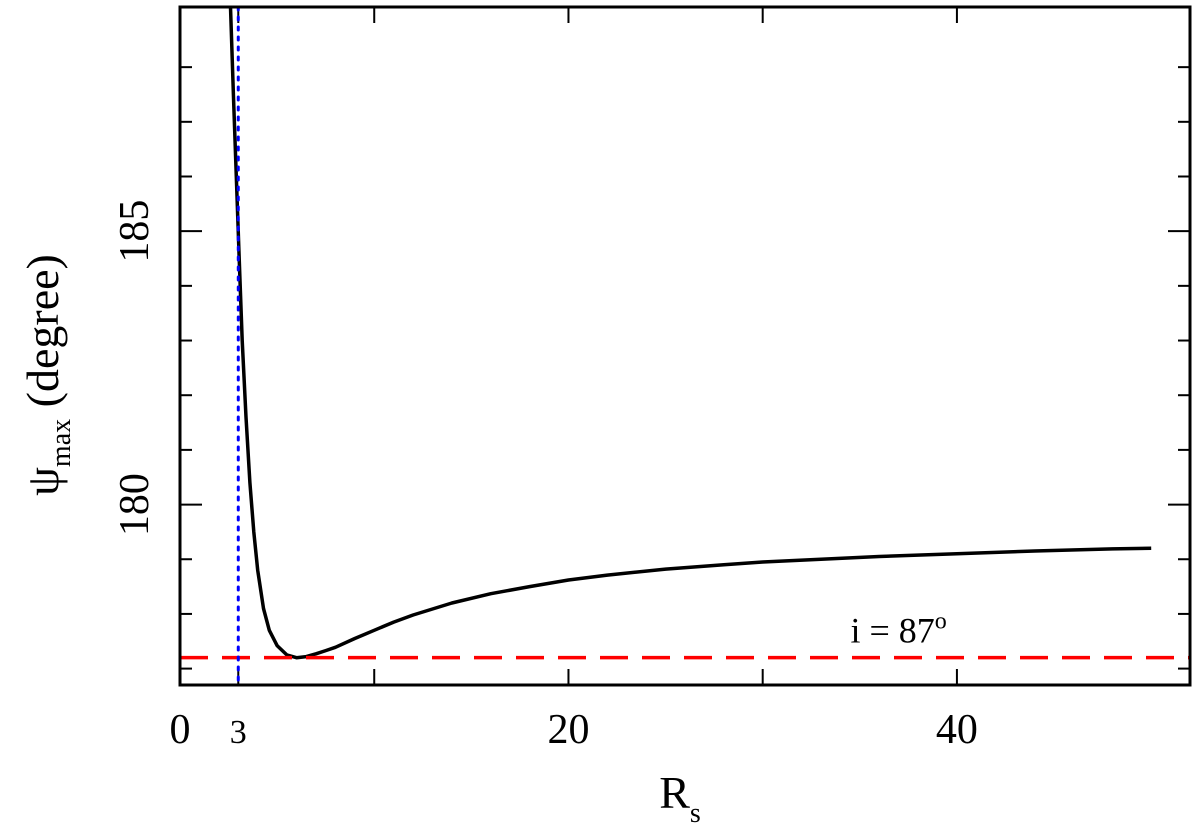 This screenshot has height=825, width=1200. I want to click on inclination-annotation: i = 87o, so click(898, 630).